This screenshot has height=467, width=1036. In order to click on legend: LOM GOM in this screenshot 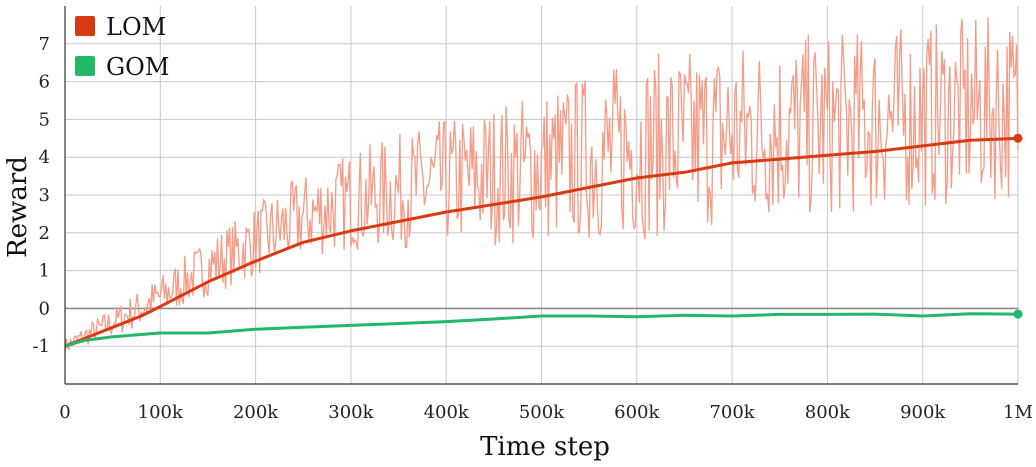, I will do `click(122, 47)`.